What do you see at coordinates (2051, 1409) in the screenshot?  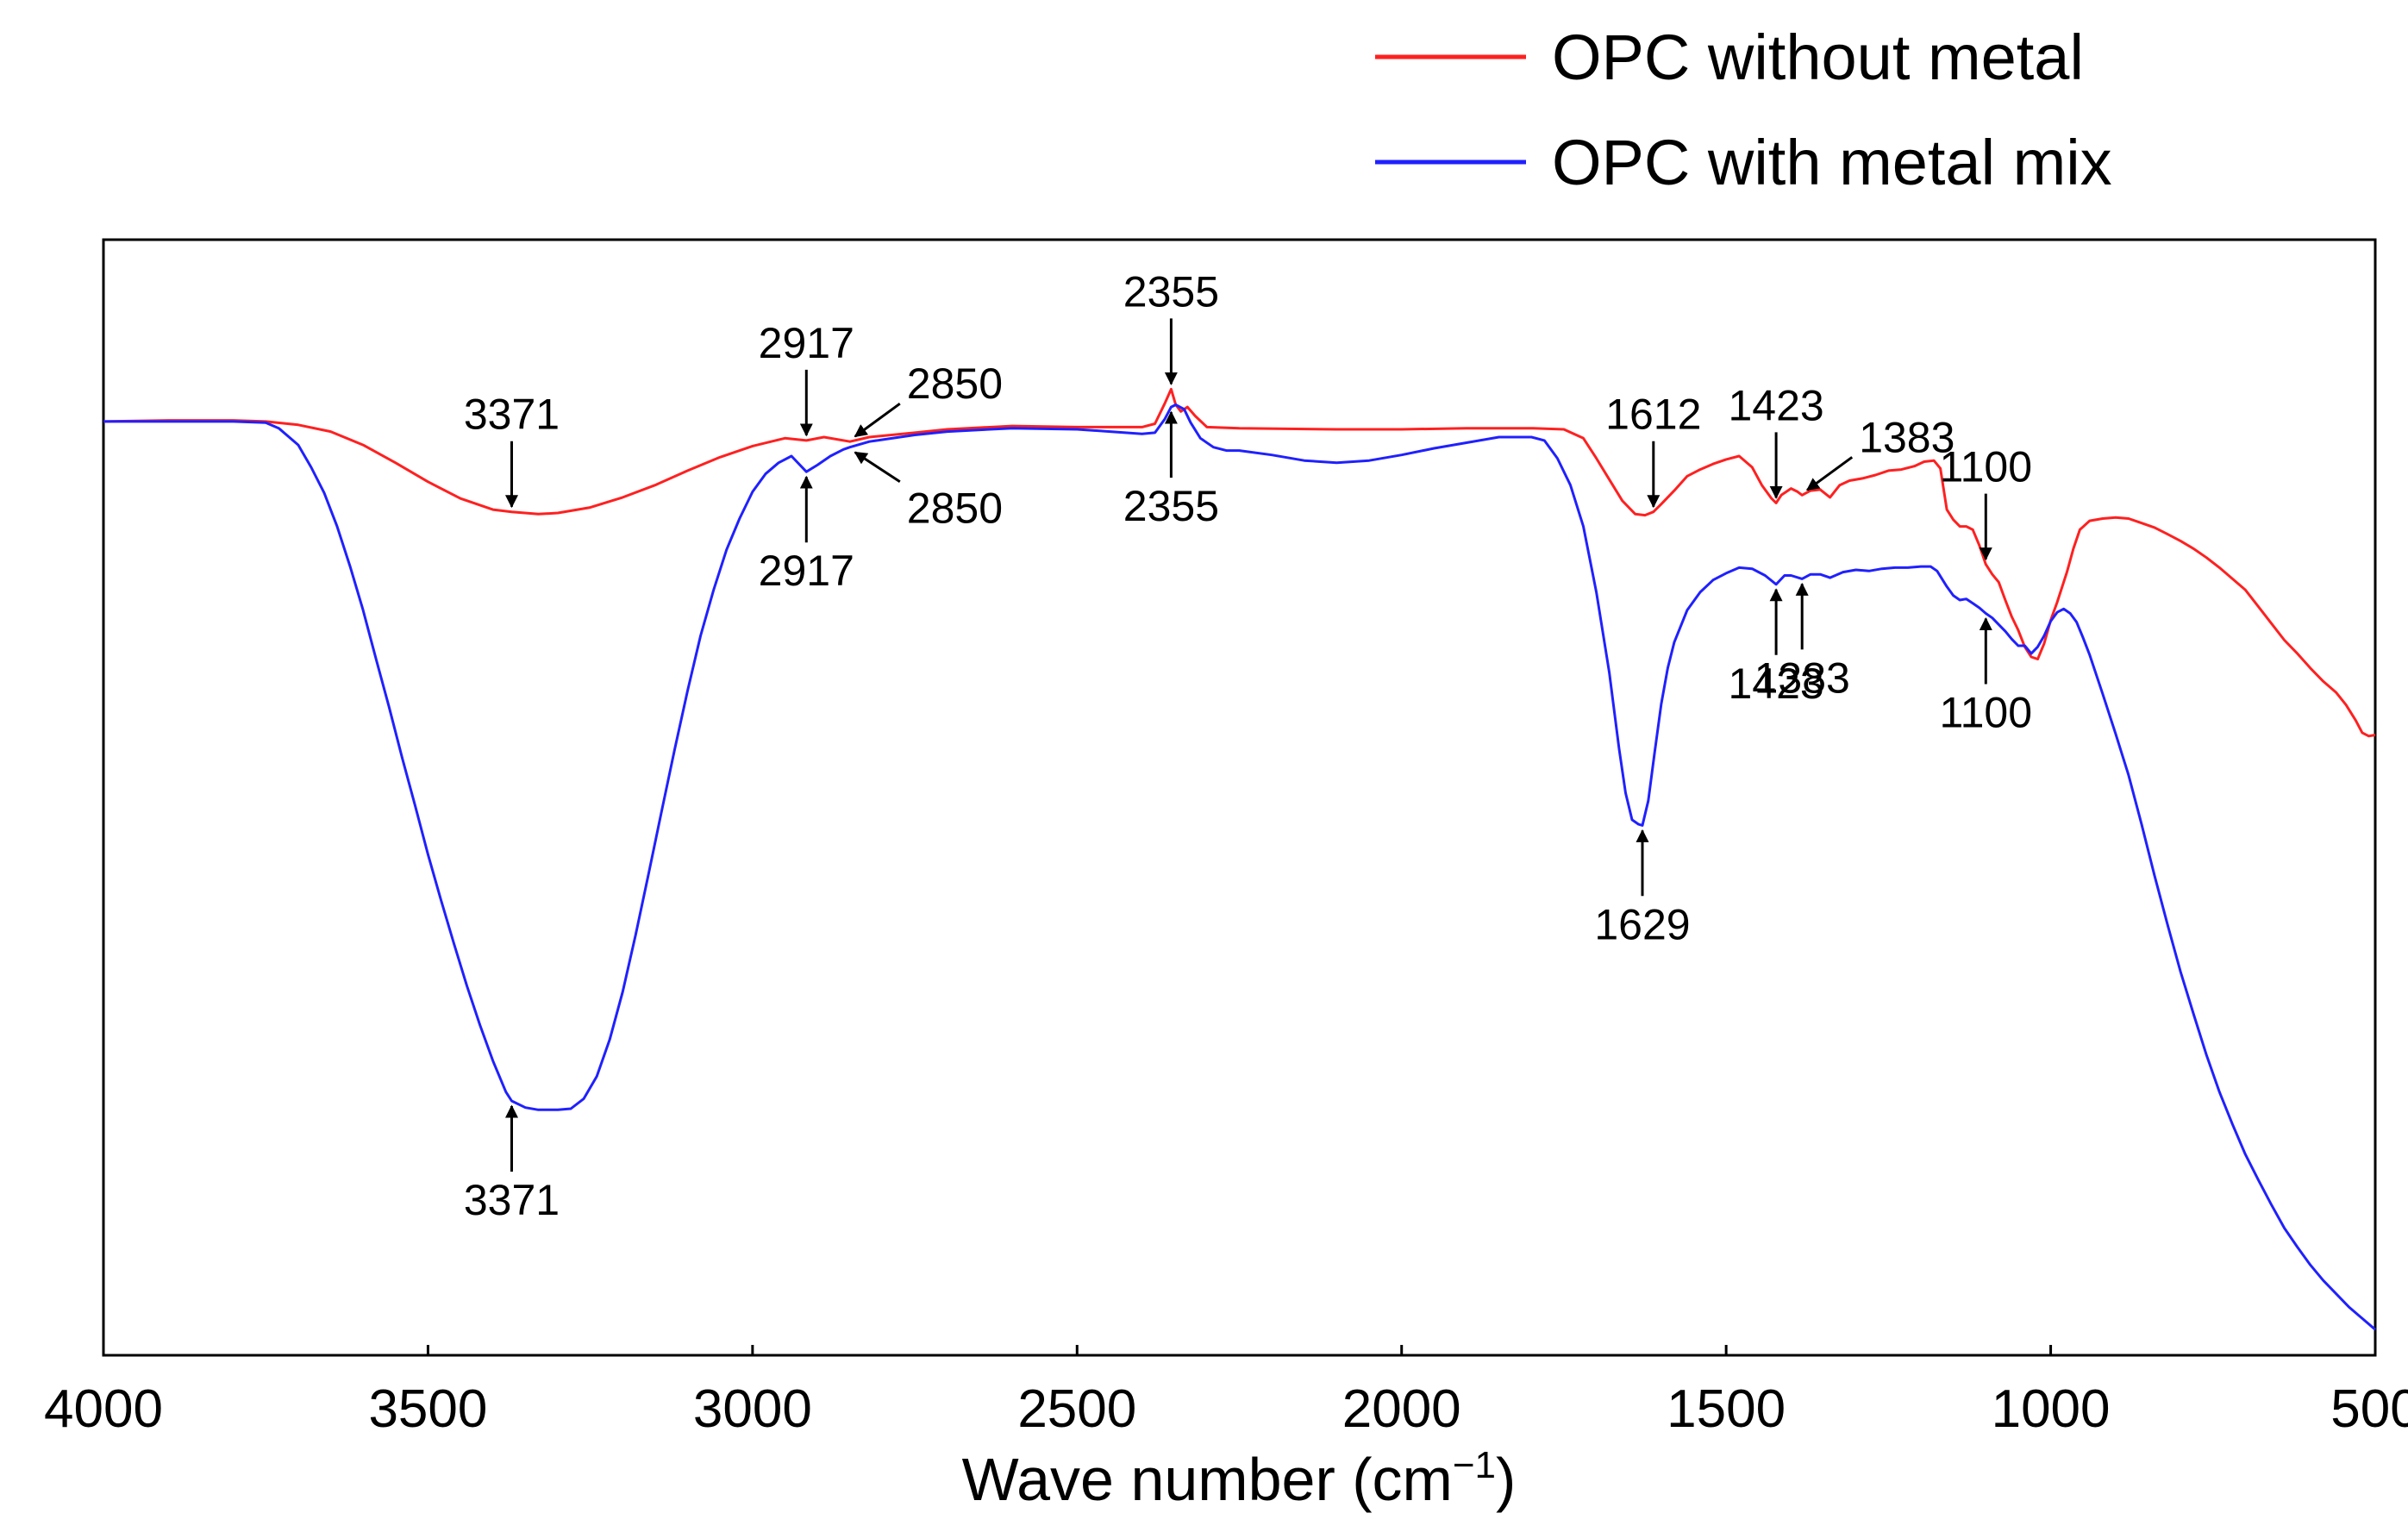 I see `x-tick-label: 1000` at bounding box center [2051, 1409].